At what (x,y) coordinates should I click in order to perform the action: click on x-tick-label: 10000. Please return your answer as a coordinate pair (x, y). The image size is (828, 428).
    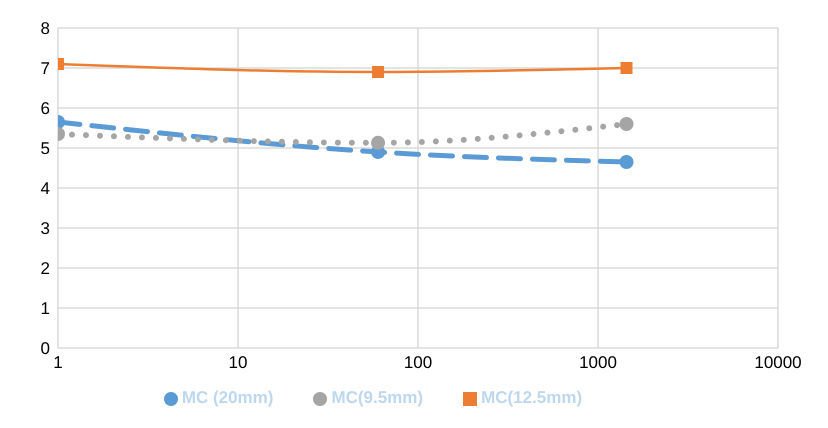
    Looking at the image, I should click on (778, 362).